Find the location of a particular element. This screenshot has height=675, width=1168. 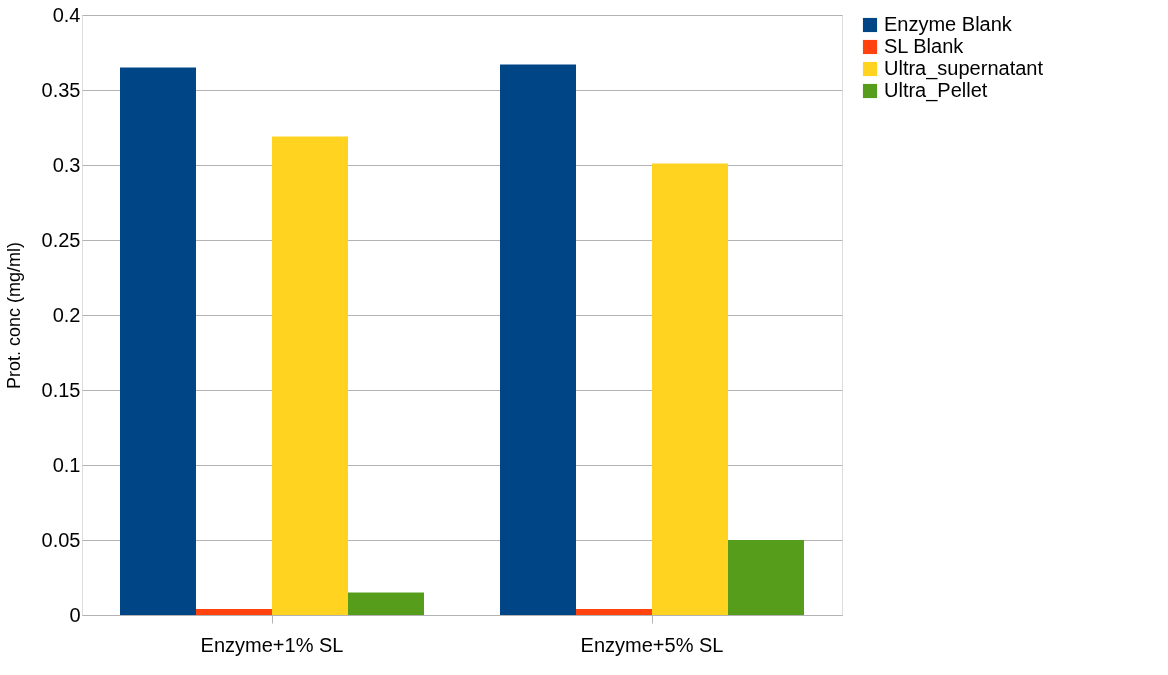

y-tick-label: 0.1 is located at coordinates (66, 464).